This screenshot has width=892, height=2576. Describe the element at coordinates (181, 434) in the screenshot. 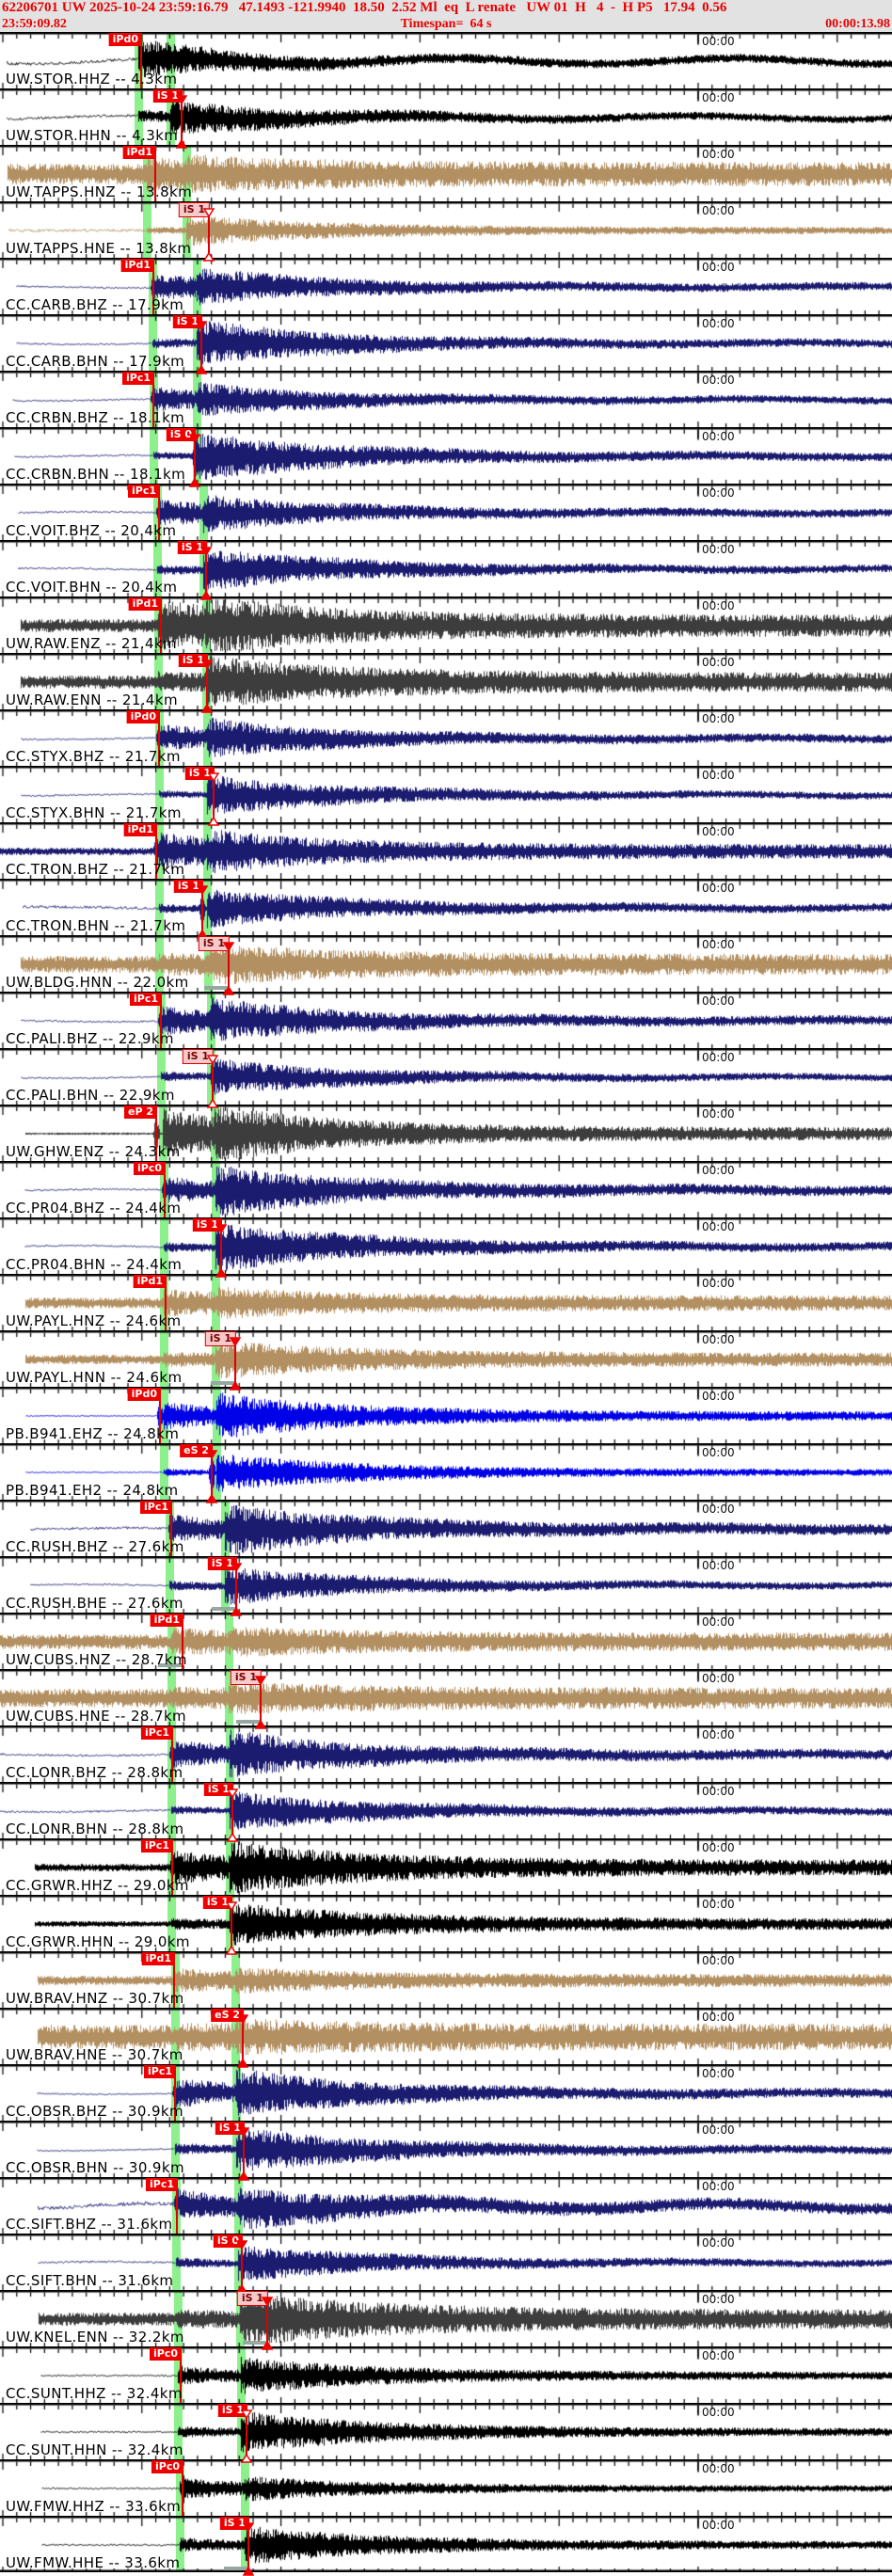

I see `pick-flag: iS 0` at that location.